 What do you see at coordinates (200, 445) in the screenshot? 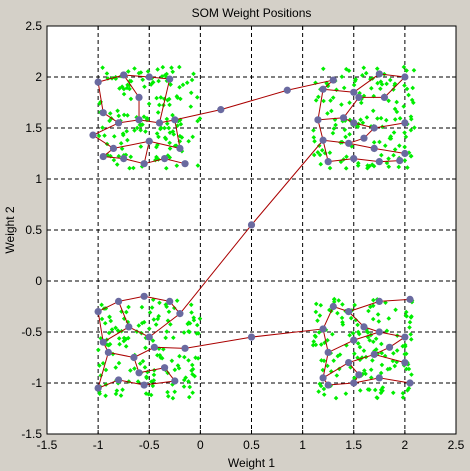
I see `x-tick-label: 0` at bounding box center [200, 445].